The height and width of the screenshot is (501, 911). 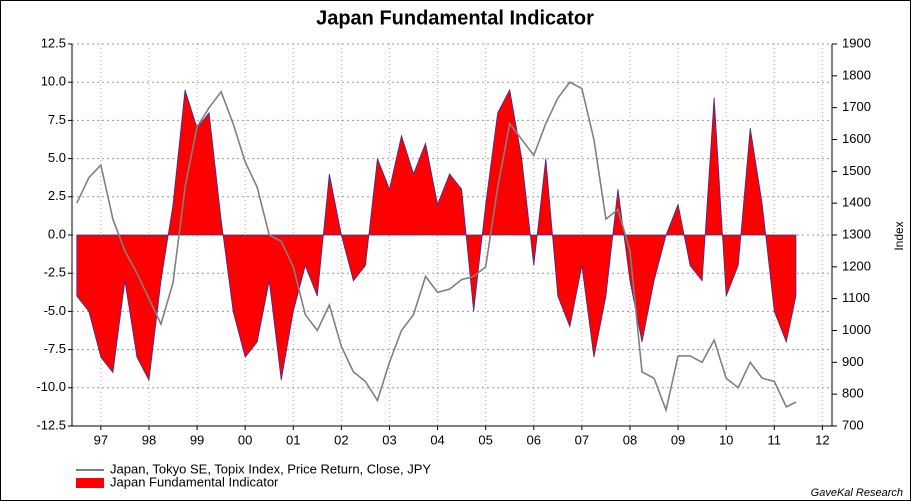 What do you see at coordinates (437, 439) in the screenshot?
I see `x-tick-label: 04` at bounding box center [437, 439].